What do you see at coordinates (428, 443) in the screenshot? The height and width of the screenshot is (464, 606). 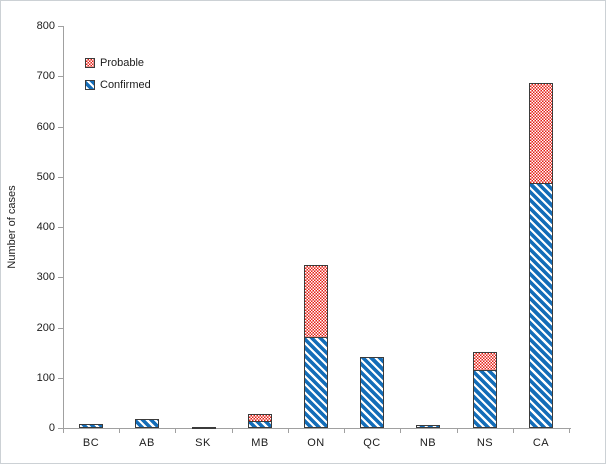 I see `x-tick-label: NB` at bounding box center [428, 443].